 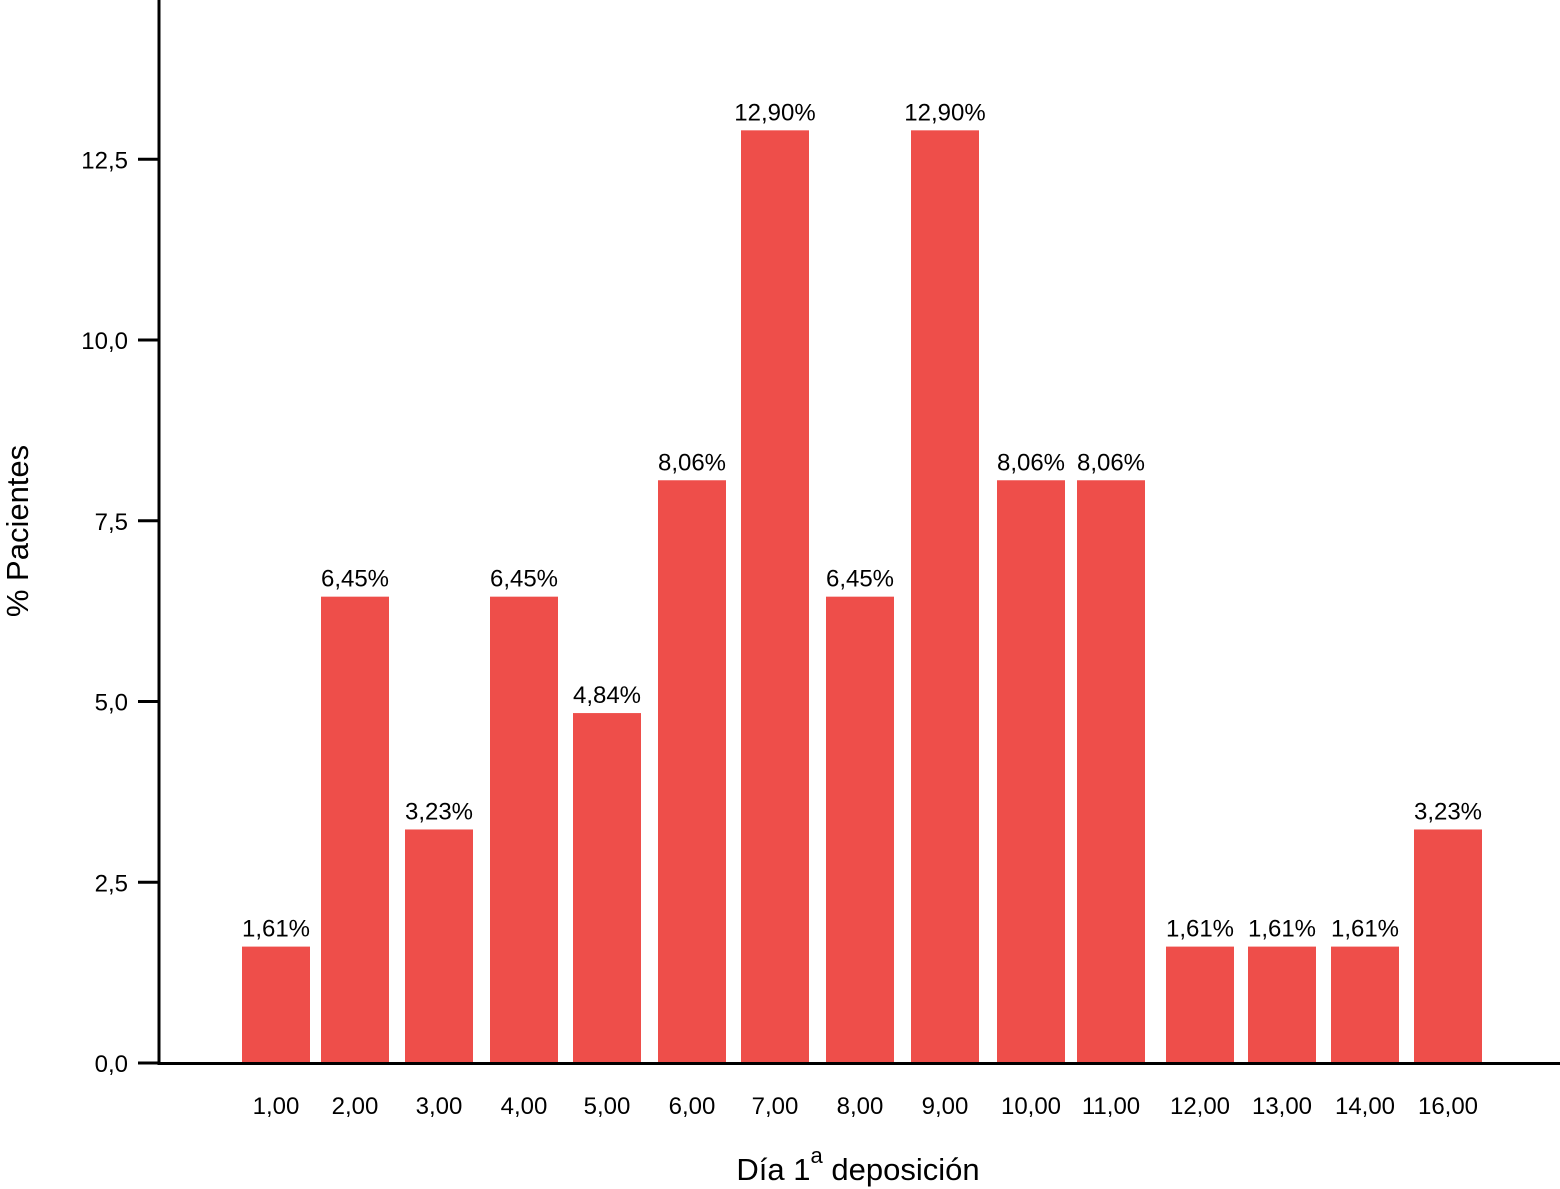 I want to click on bar-data-label: 4,84%, so click(x=607, y=695).